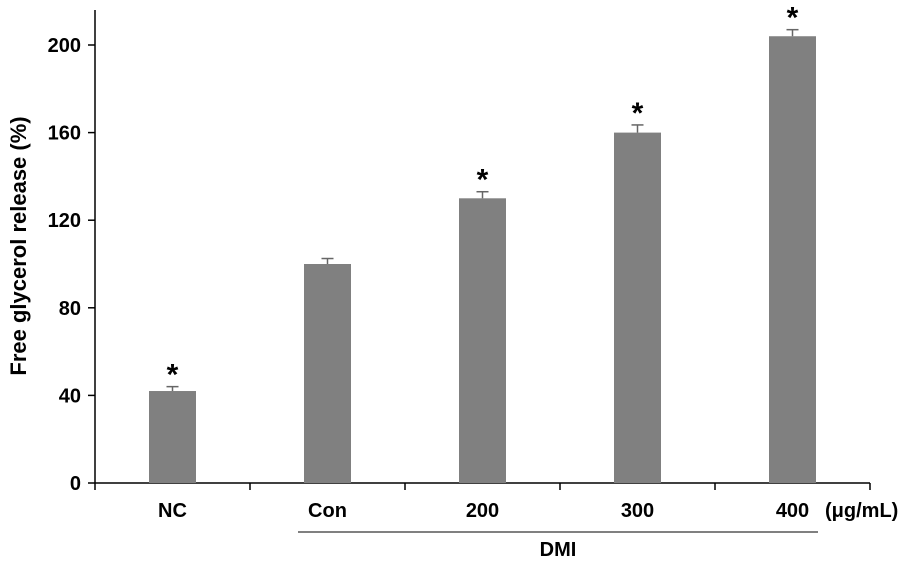 The height and width of the screenshot is (567, 922). Describe the element at coordinates (70, 396) in the screenshot. I see `y-tick-label: 40` at that location.